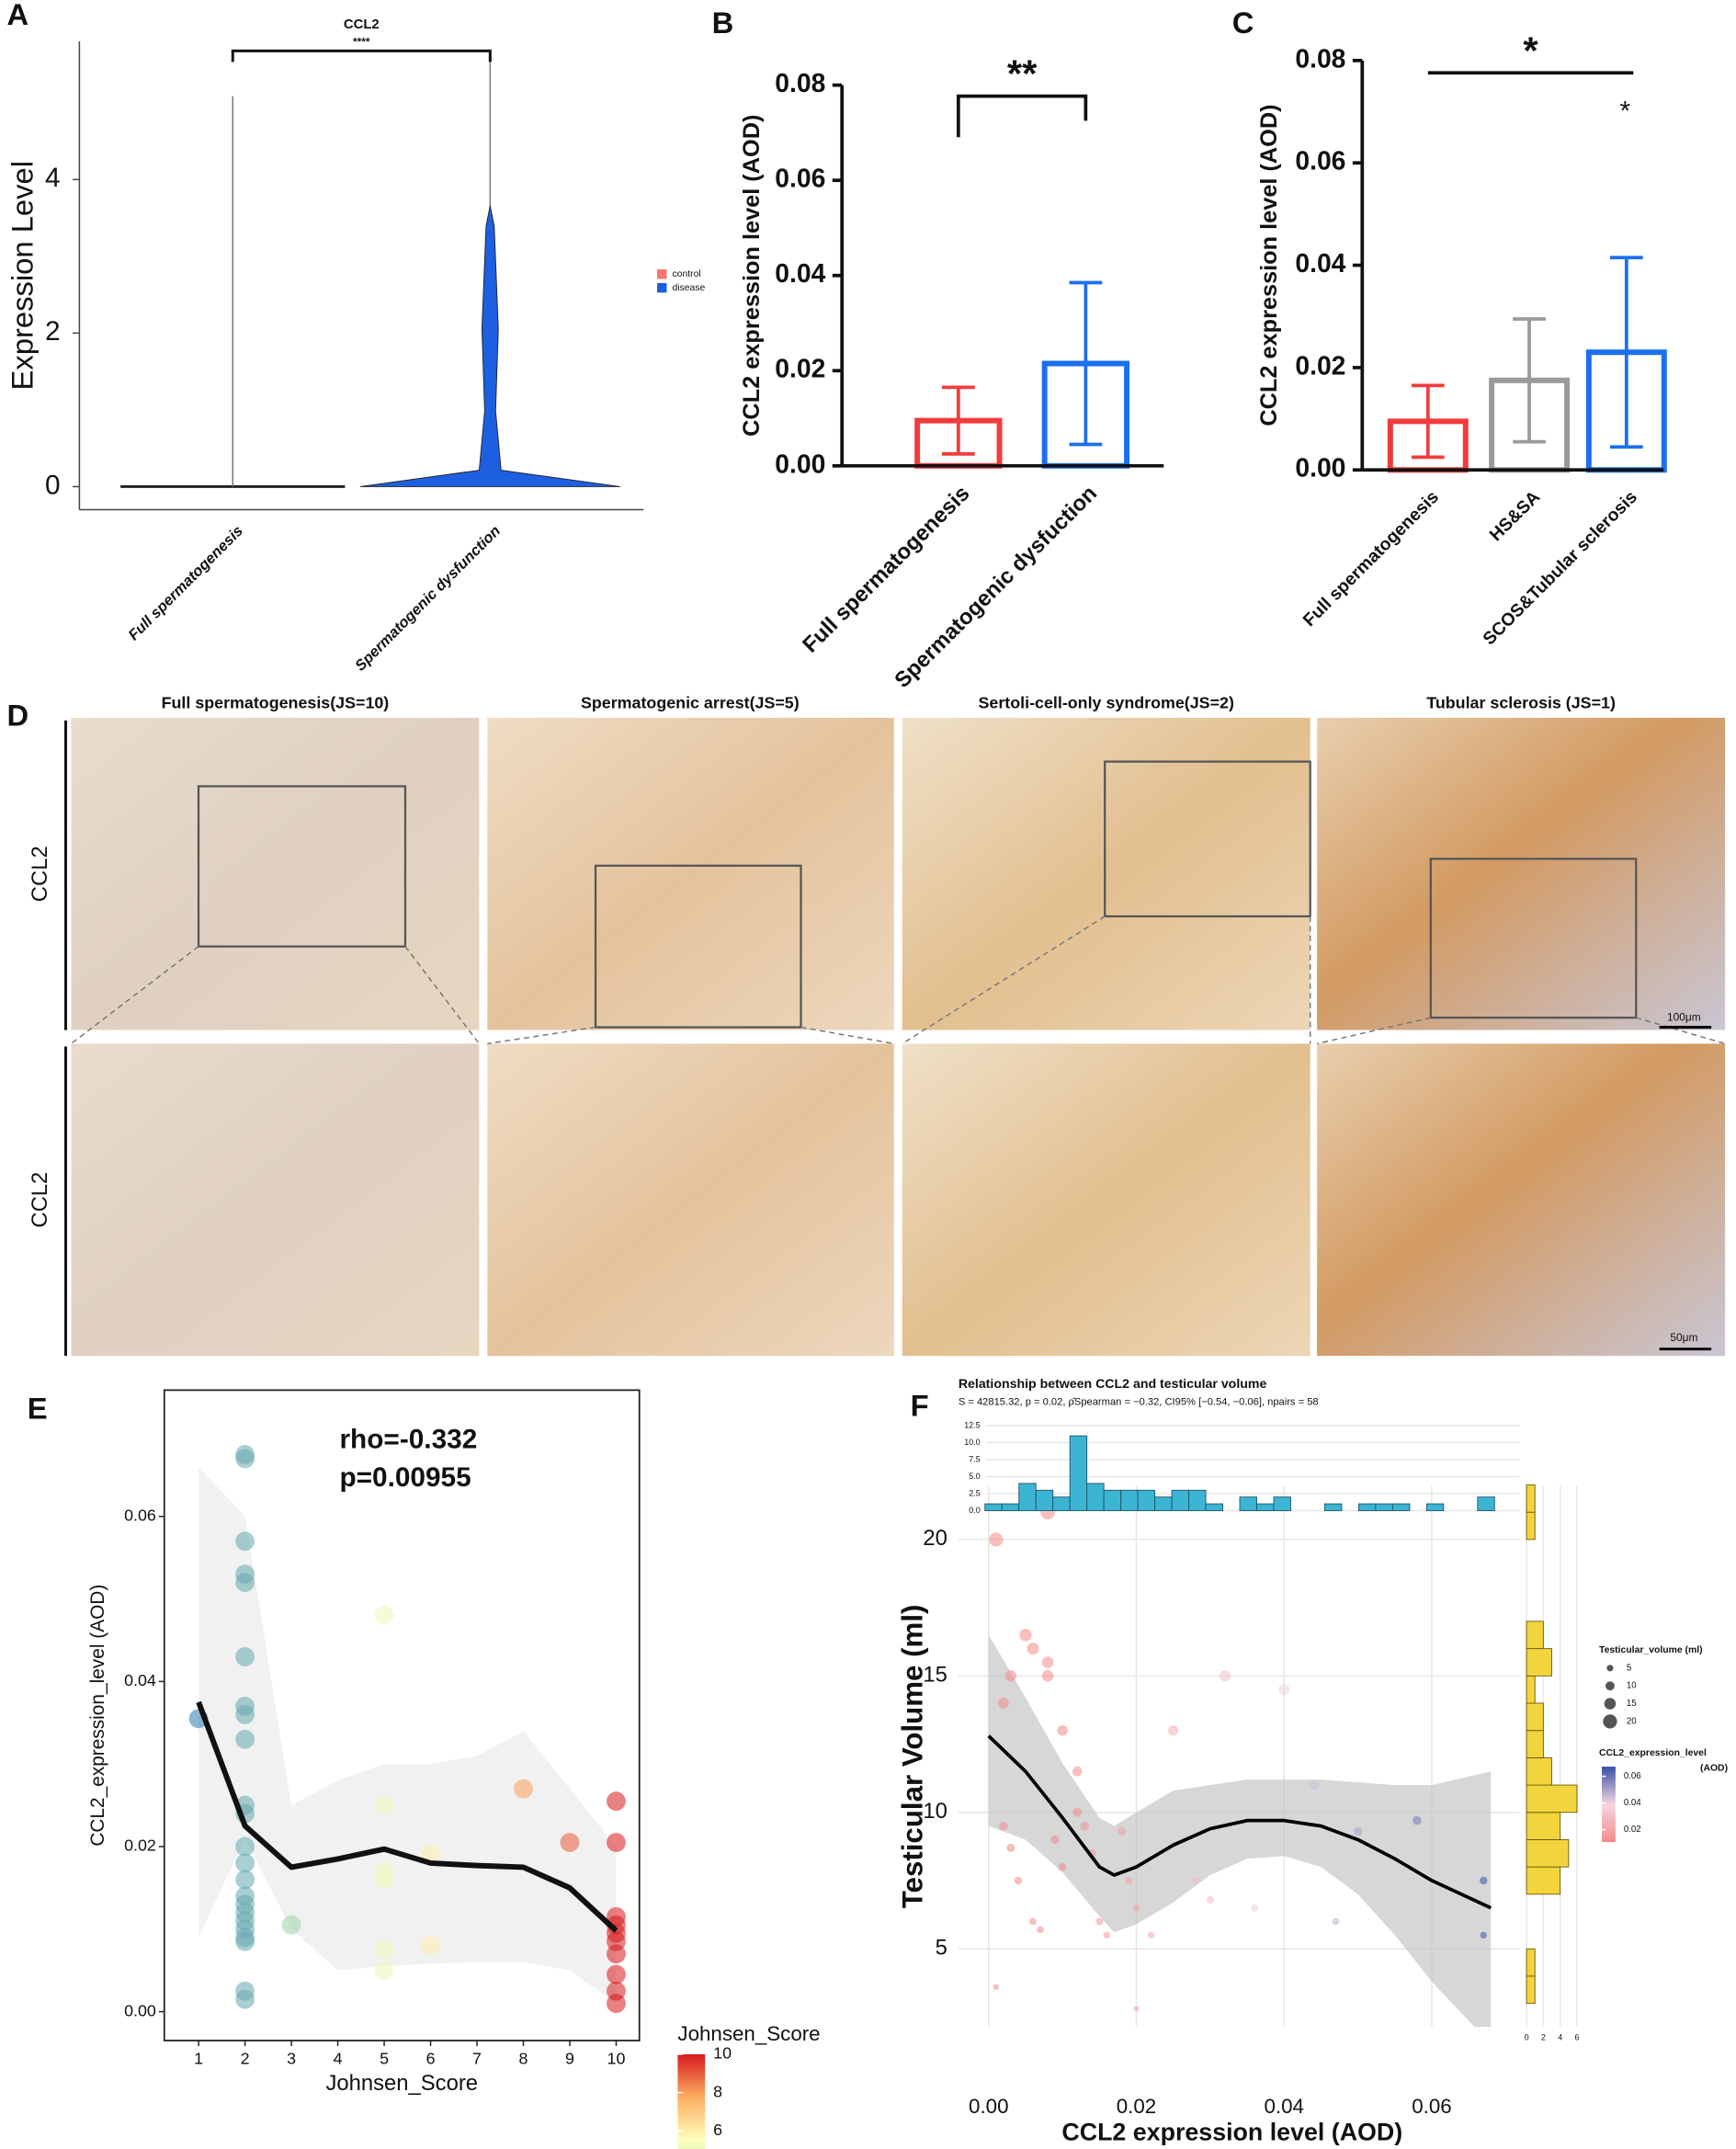  I want to click on x-tick-label: 2, so click(1543, 2036).